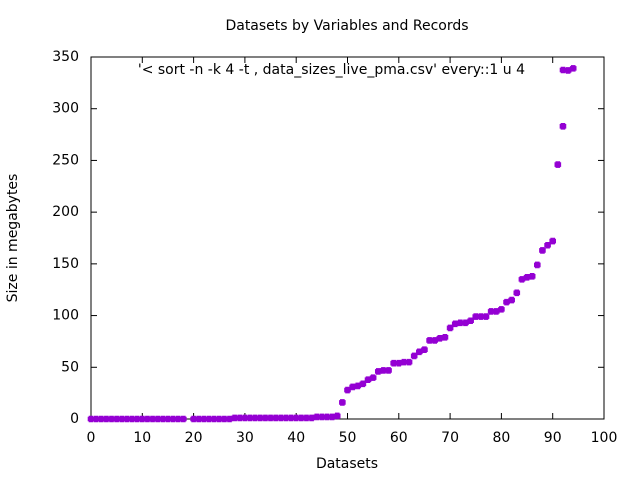  I want to click on y-tick-label: 300, so click(65, 109).